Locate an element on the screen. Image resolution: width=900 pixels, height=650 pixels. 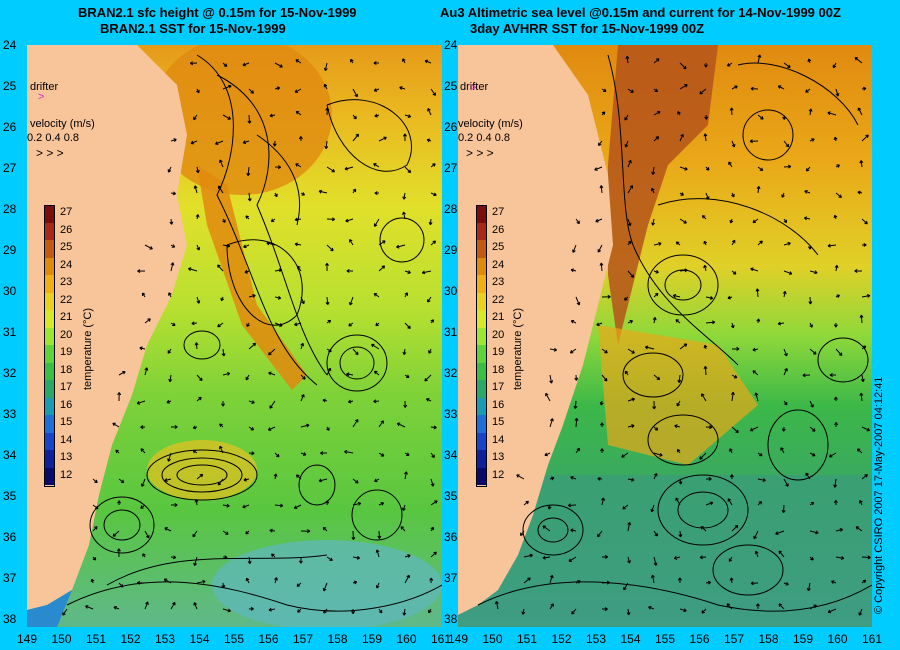
right-title-line2: 3day AVHRR SST for 15-Nov-1999 00Z is located at coordinates (587, 28).